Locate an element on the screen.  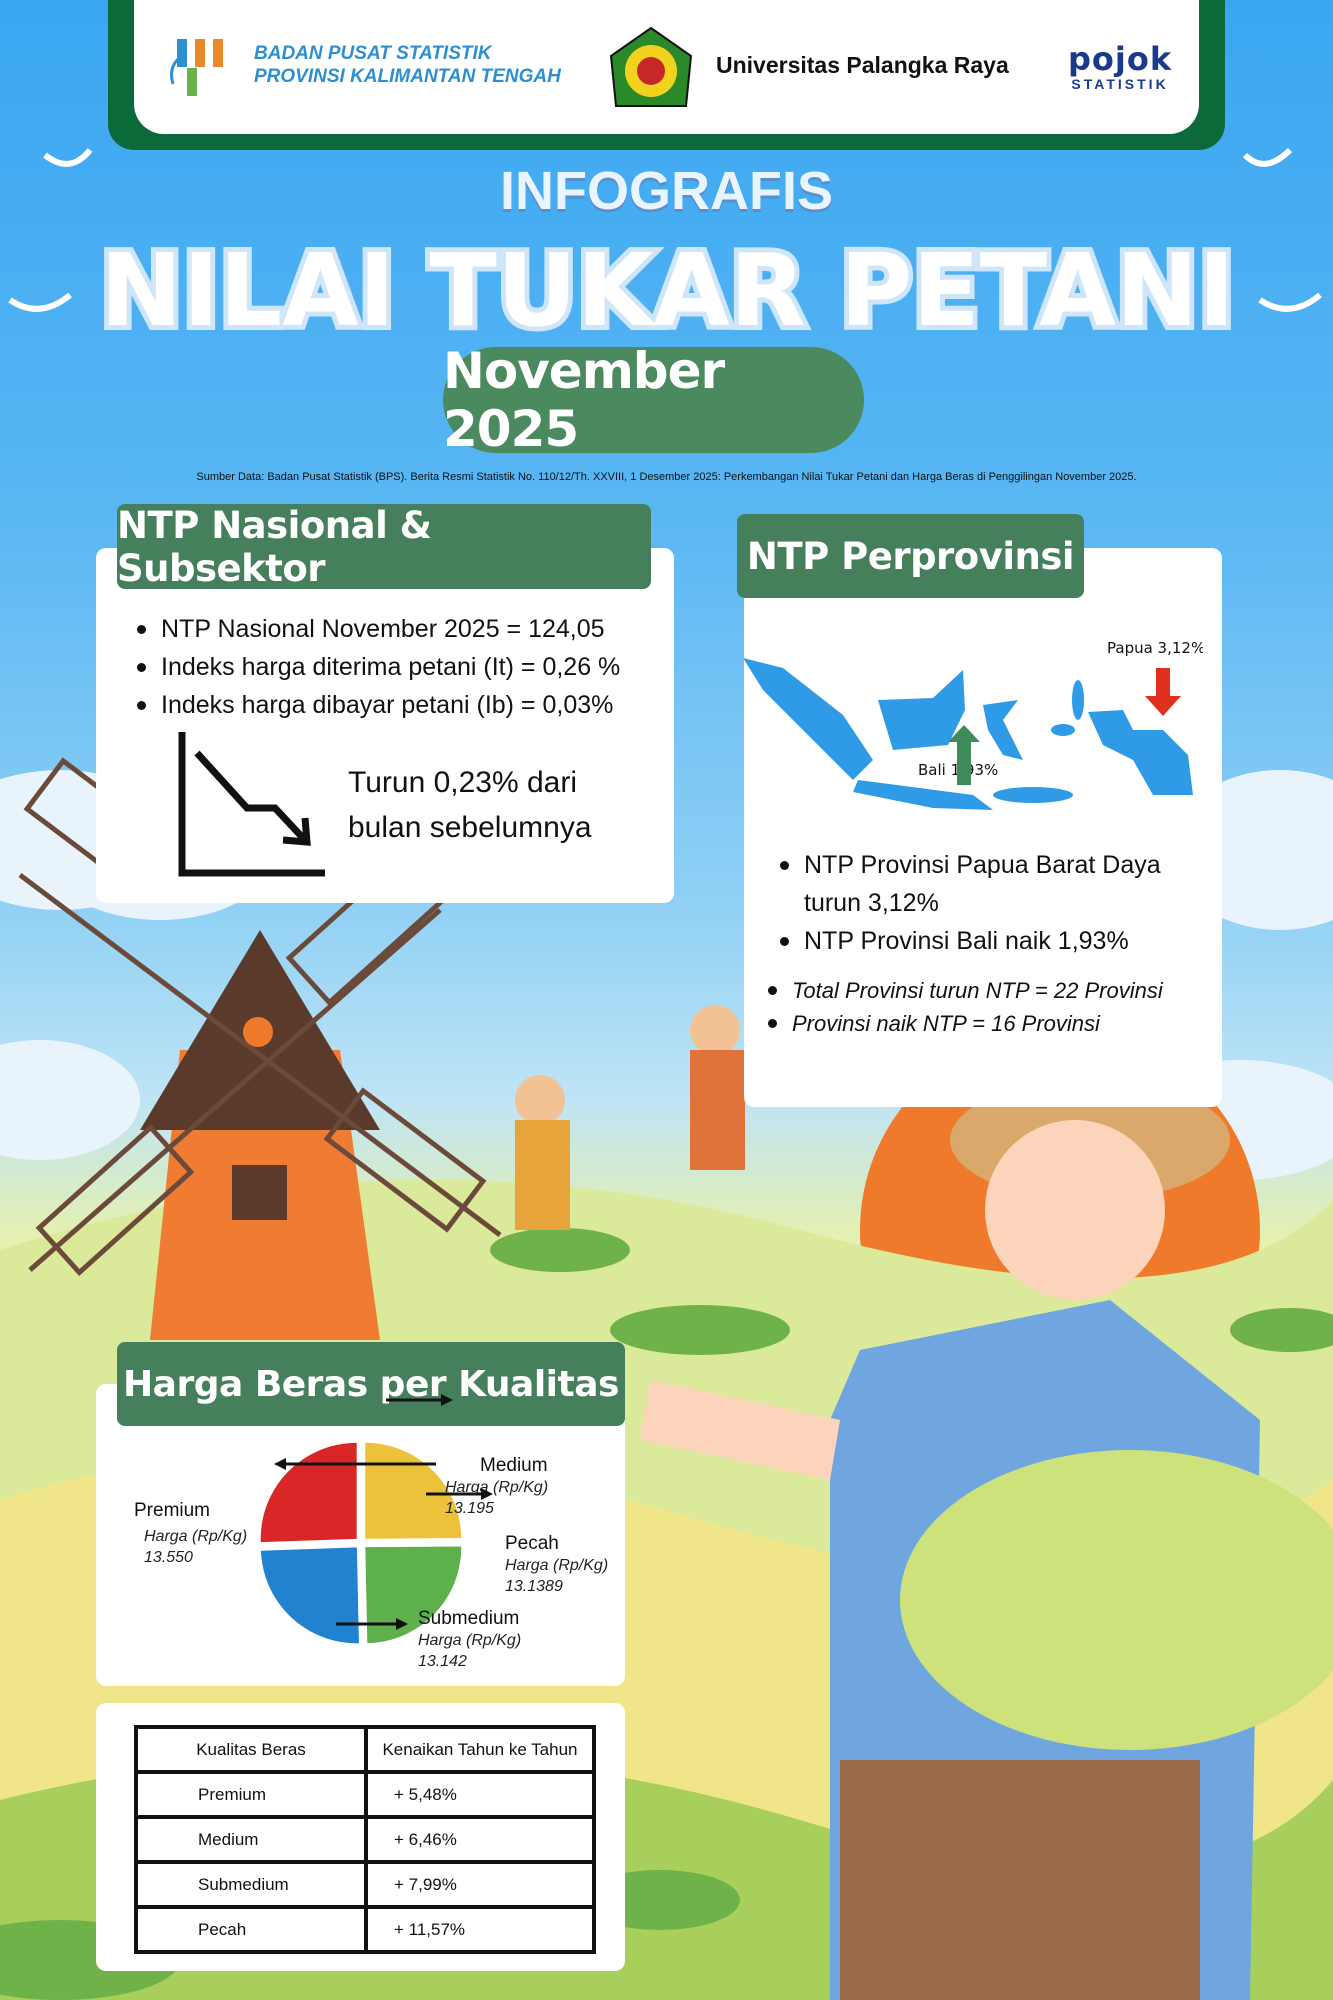
table-row: Submedium + 7,99% is located at coordinates (365, 1884).